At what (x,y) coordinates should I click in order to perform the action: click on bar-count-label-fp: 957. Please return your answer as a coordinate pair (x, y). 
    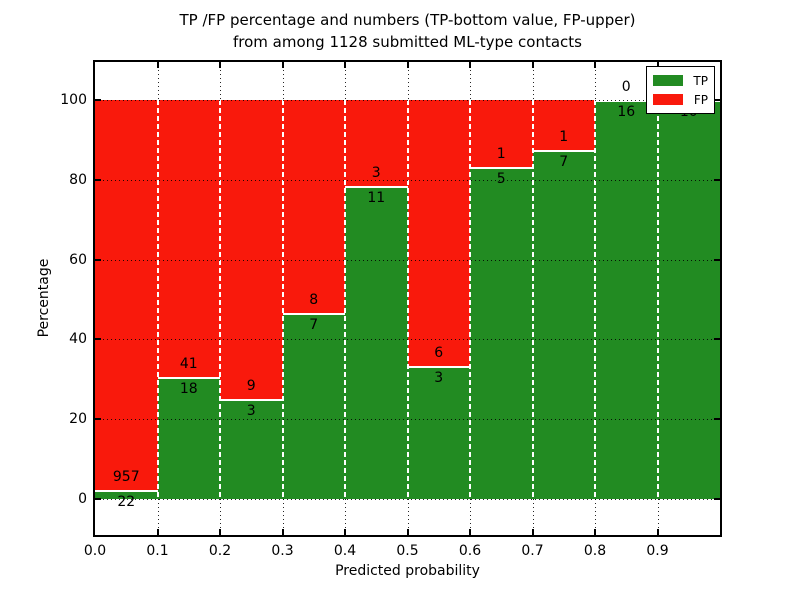
    Looking at the image, I should click on (126, 477).